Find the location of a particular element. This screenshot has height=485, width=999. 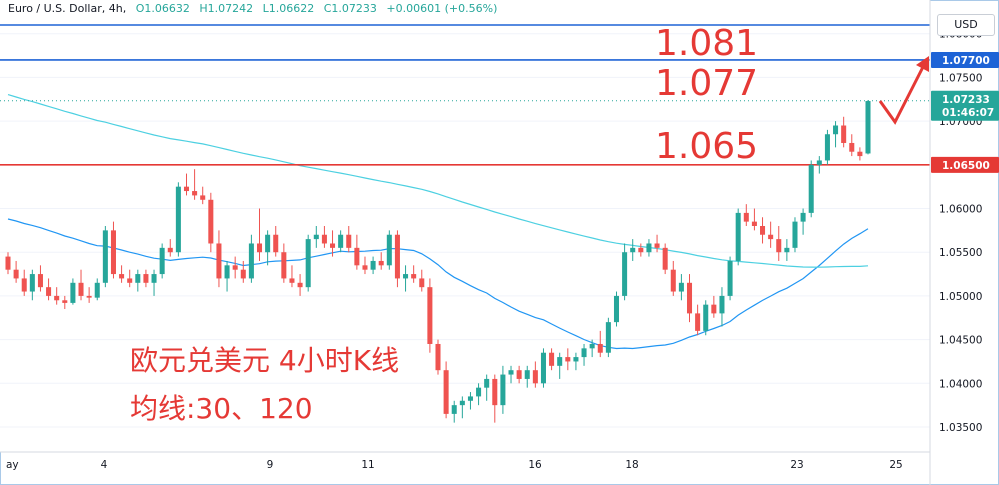

change-value: +0.00601 (+0.56%) is located at coordinates (442, 8).